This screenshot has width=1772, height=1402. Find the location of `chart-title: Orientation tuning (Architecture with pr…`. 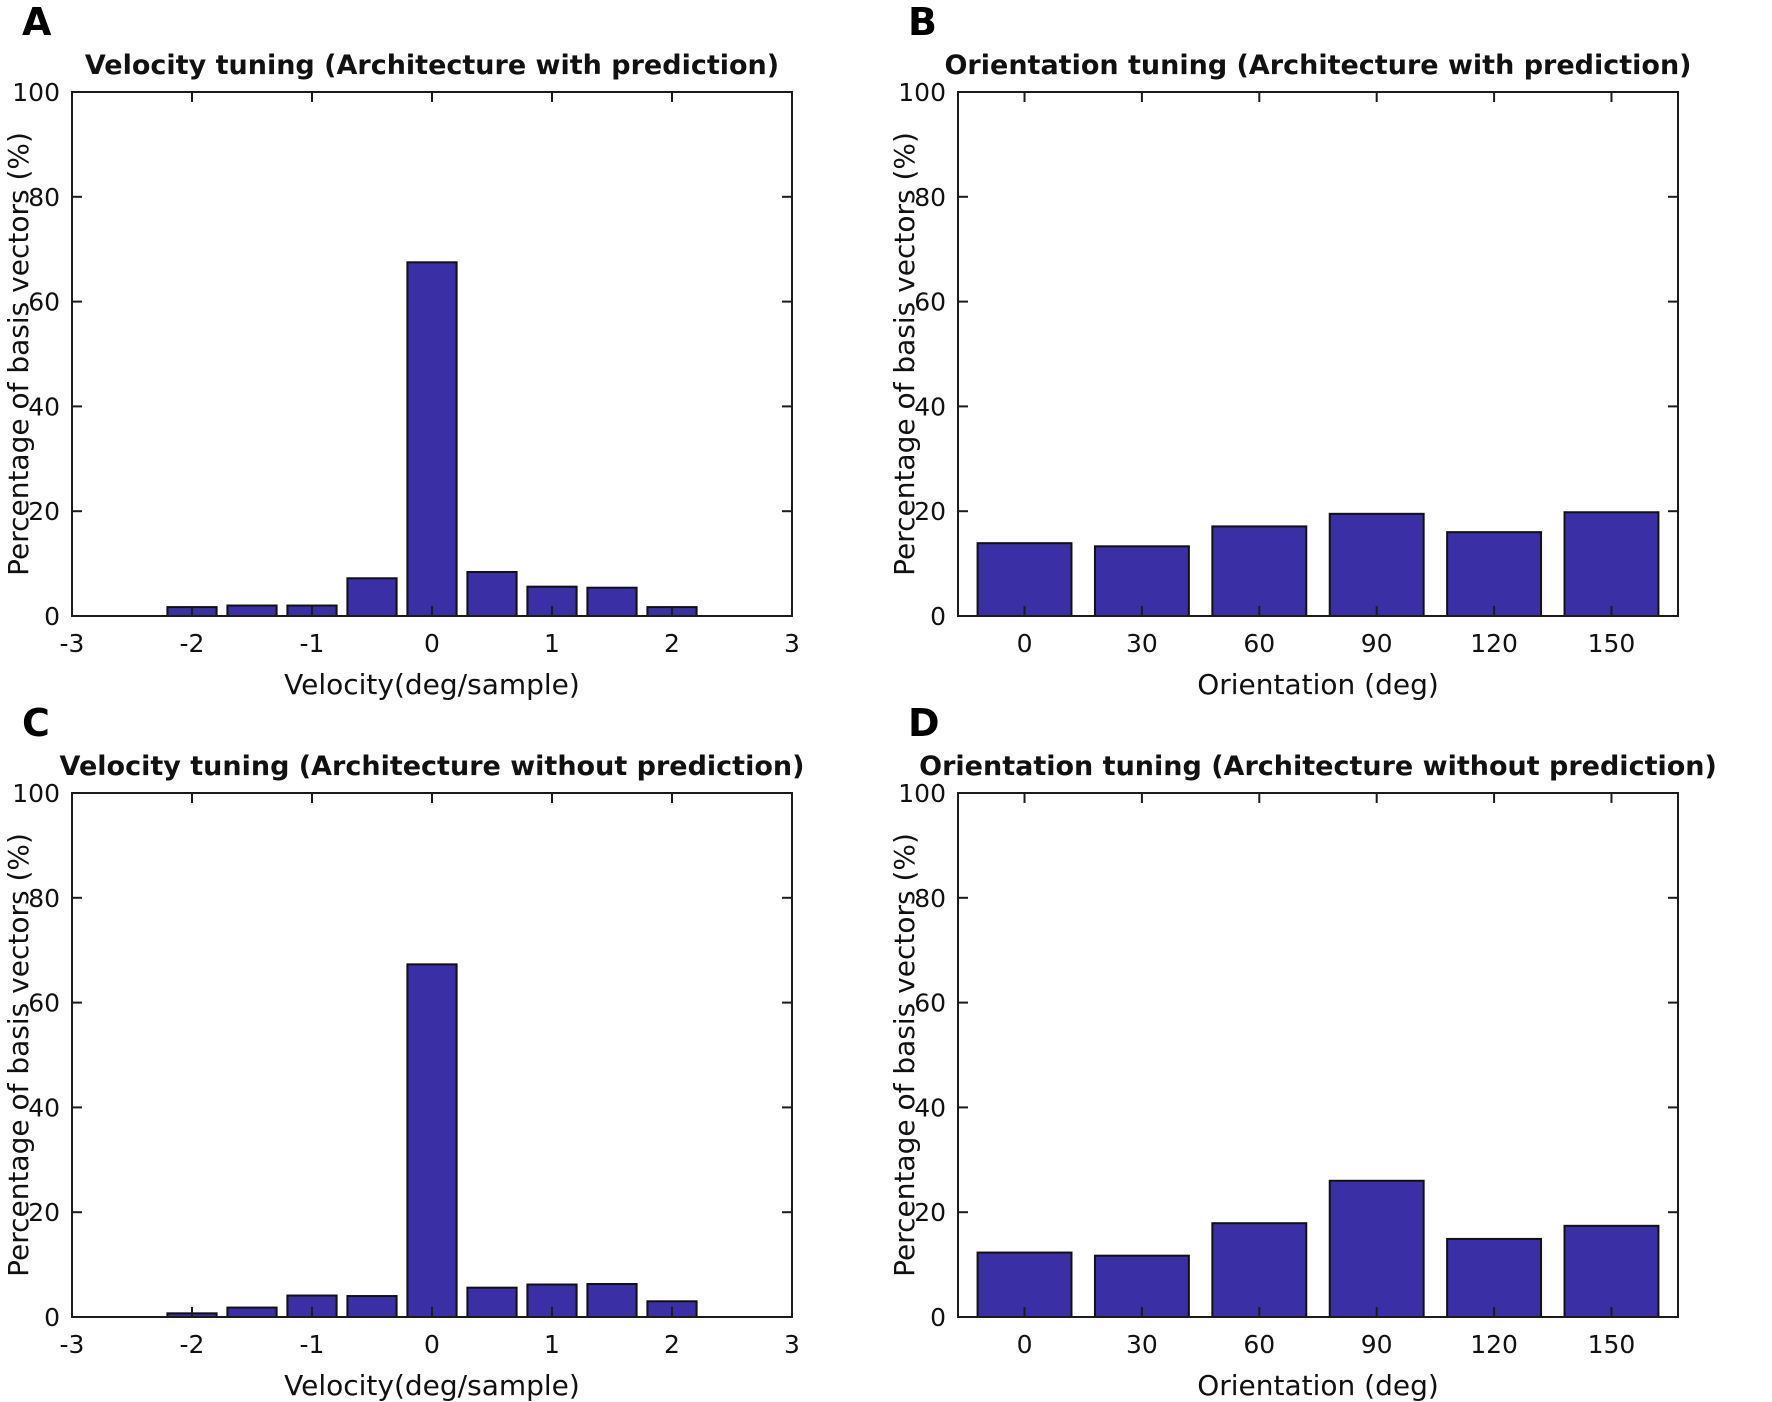

chart-title: Orientation tuning (Architecture with pr… is located at coordinates (1317, 65).